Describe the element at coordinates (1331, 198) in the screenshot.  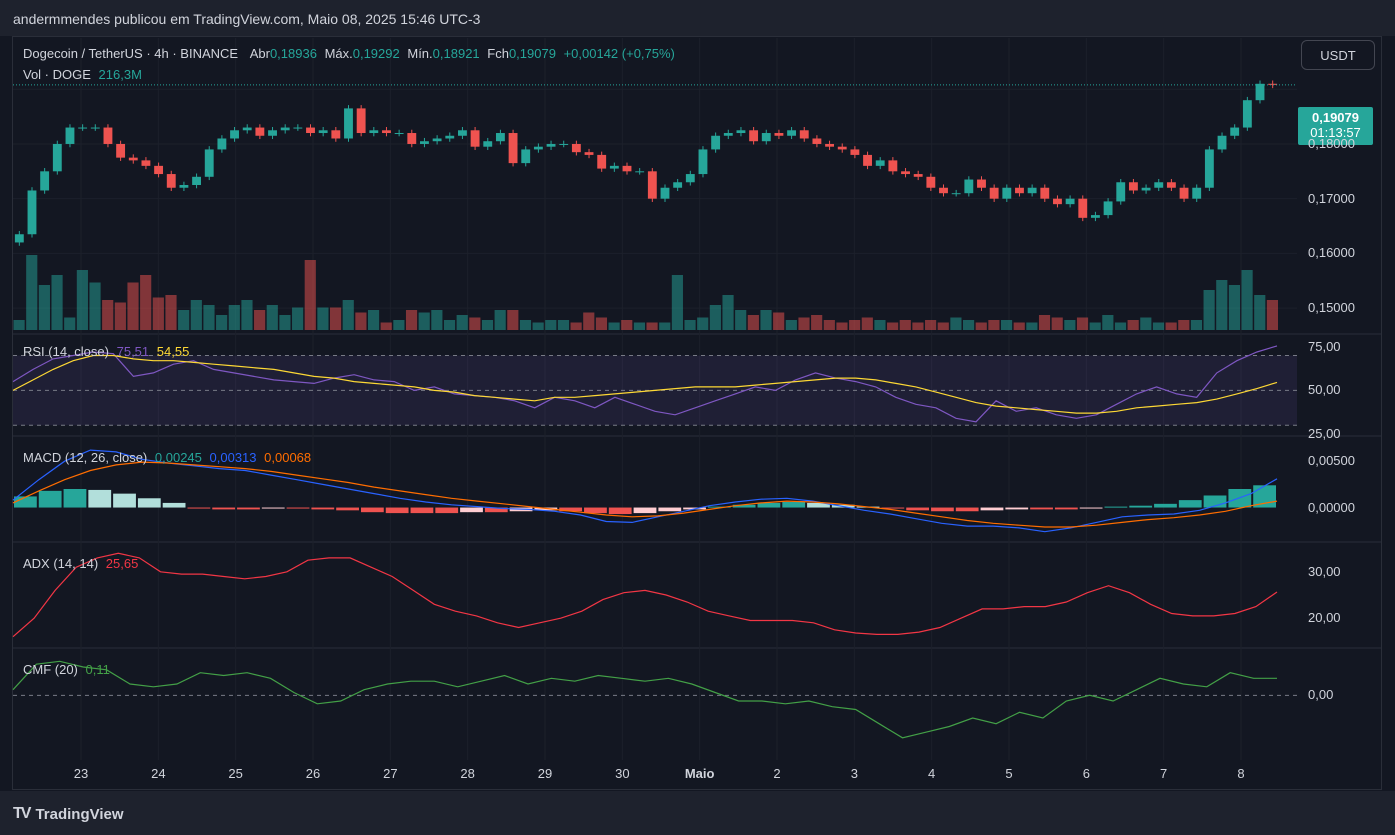
I see `price-axis-label: 0,17000` at that location.